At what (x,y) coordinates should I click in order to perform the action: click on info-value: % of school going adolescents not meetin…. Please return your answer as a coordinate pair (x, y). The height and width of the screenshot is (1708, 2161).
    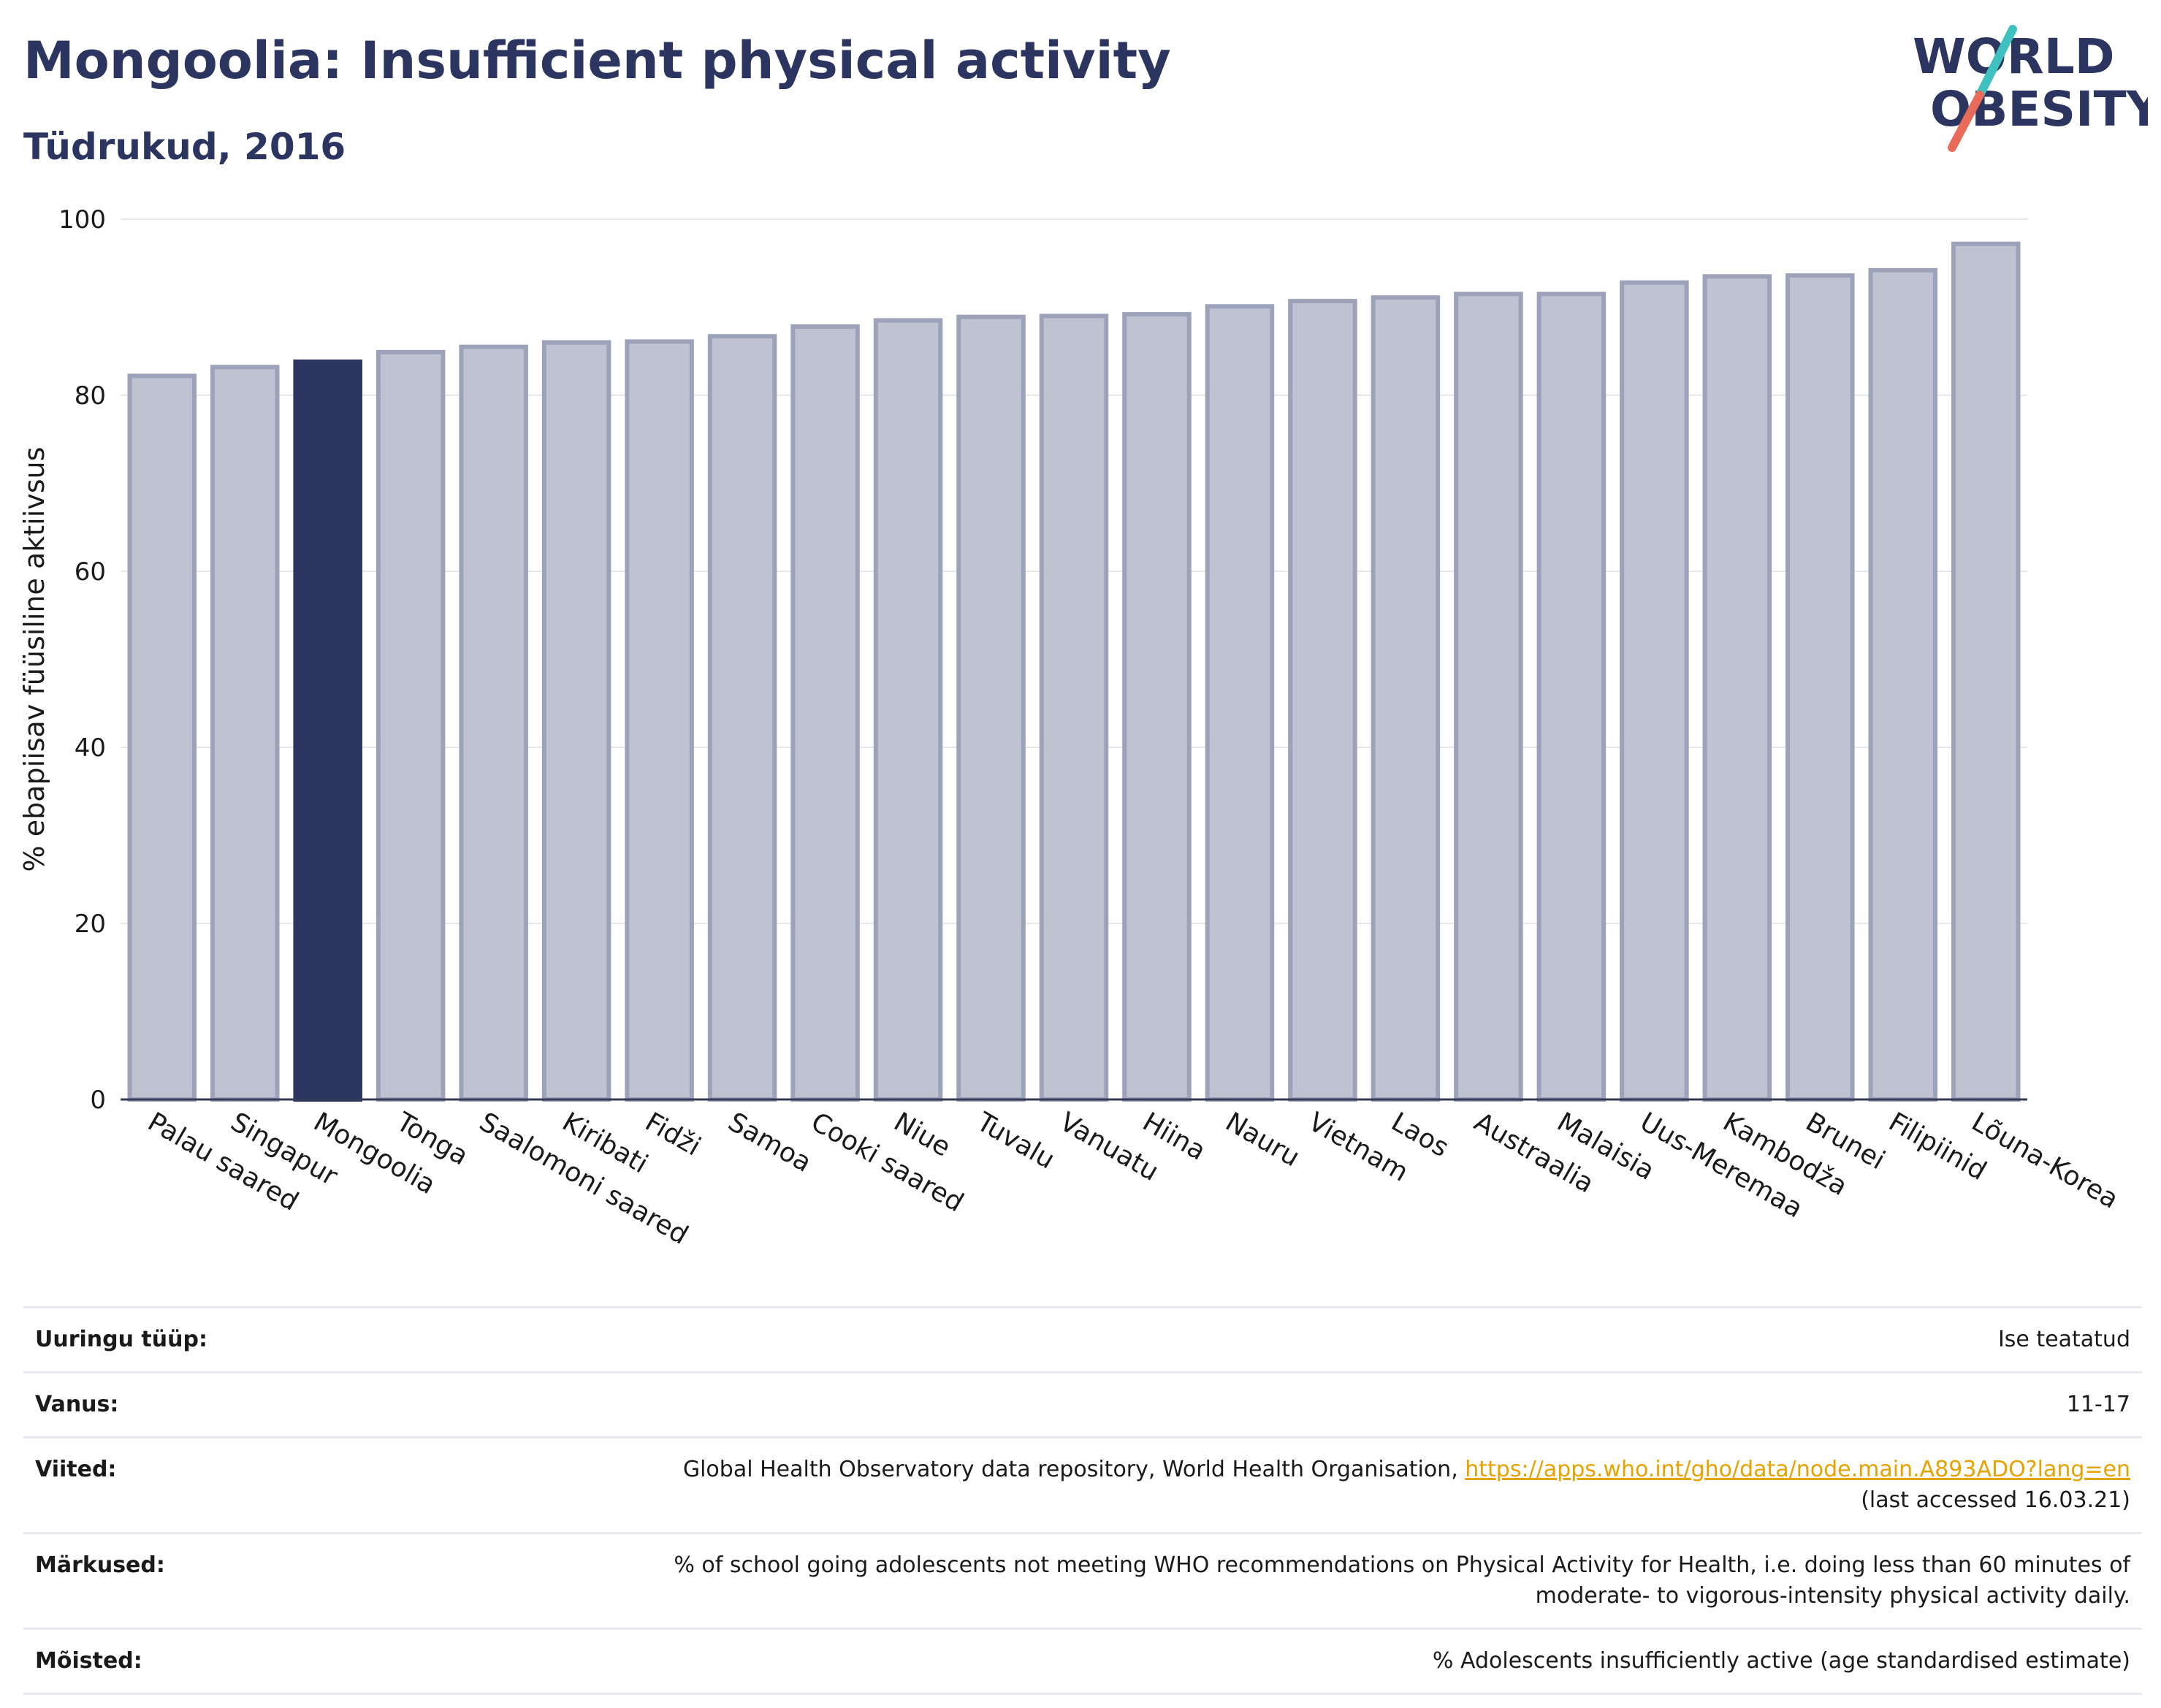
    Looking at the image, I should click on (1284, 1580).